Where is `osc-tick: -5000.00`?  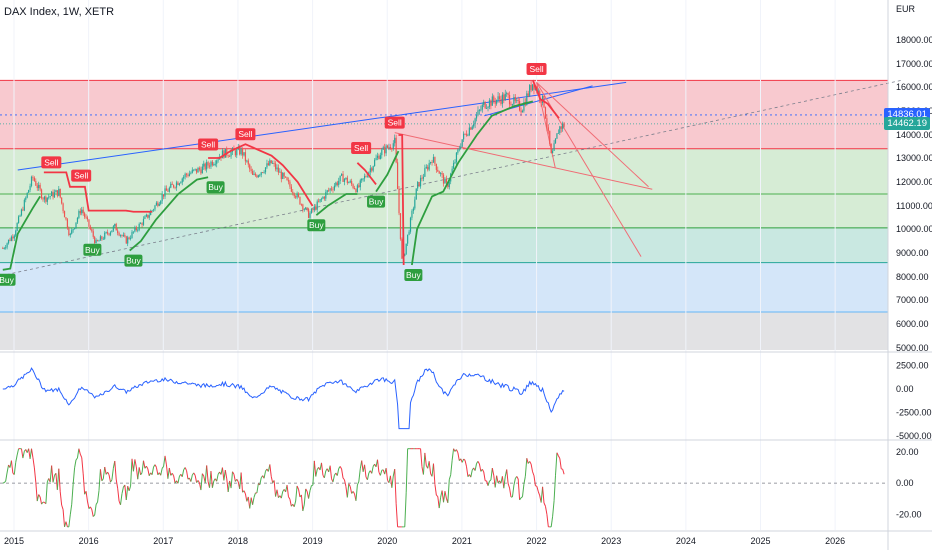 osc-tick: -5000.00 is located at coordinates (914, 436).